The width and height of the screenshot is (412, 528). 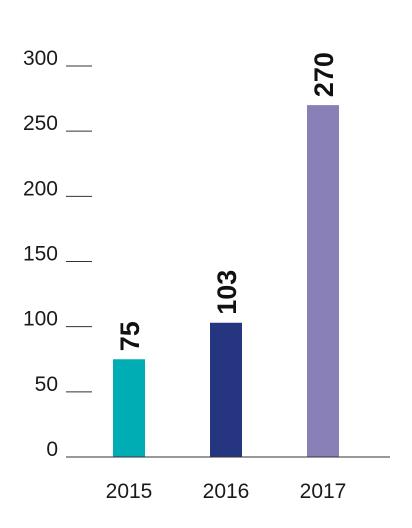 I want to click on bar-2015, so click(x=129, y=408).